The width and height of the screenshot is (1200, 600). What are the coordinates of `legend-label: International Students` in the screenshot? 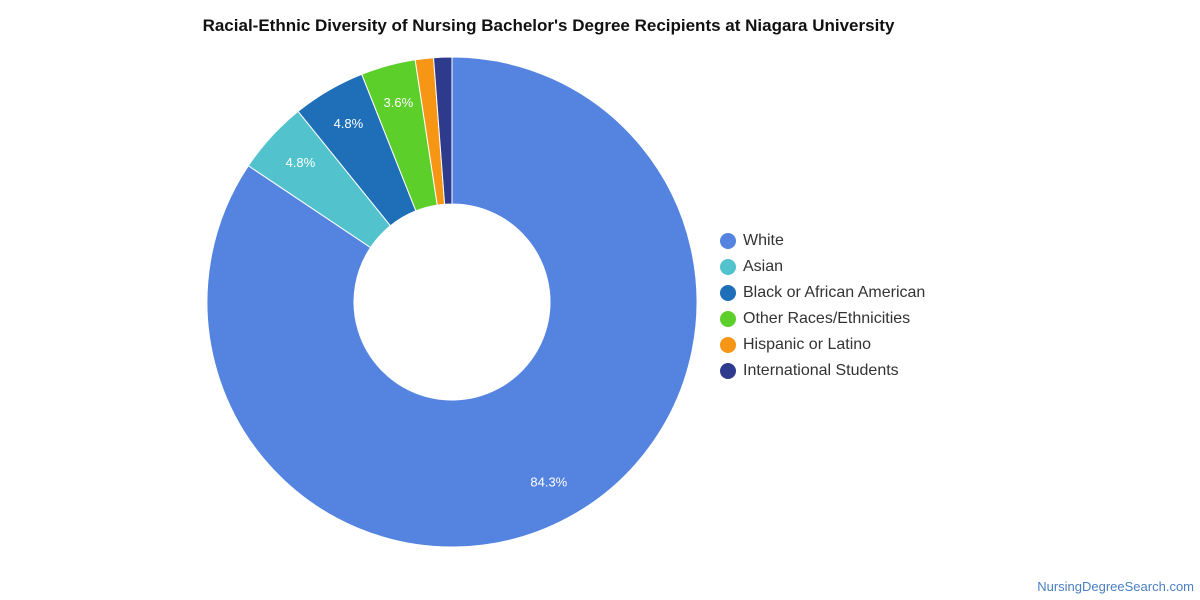 It's located at (821, 370).